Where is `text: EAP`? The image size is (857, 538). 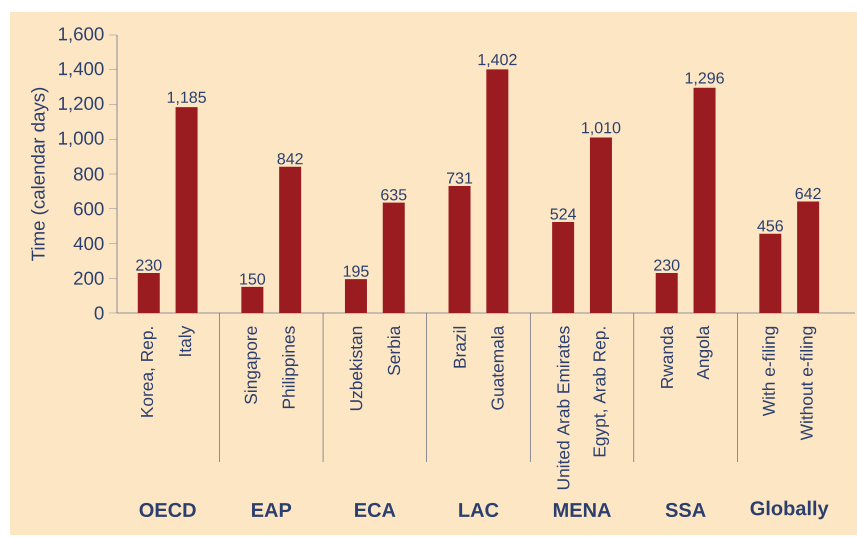 text: EAP is located at coordinates (272, 510).